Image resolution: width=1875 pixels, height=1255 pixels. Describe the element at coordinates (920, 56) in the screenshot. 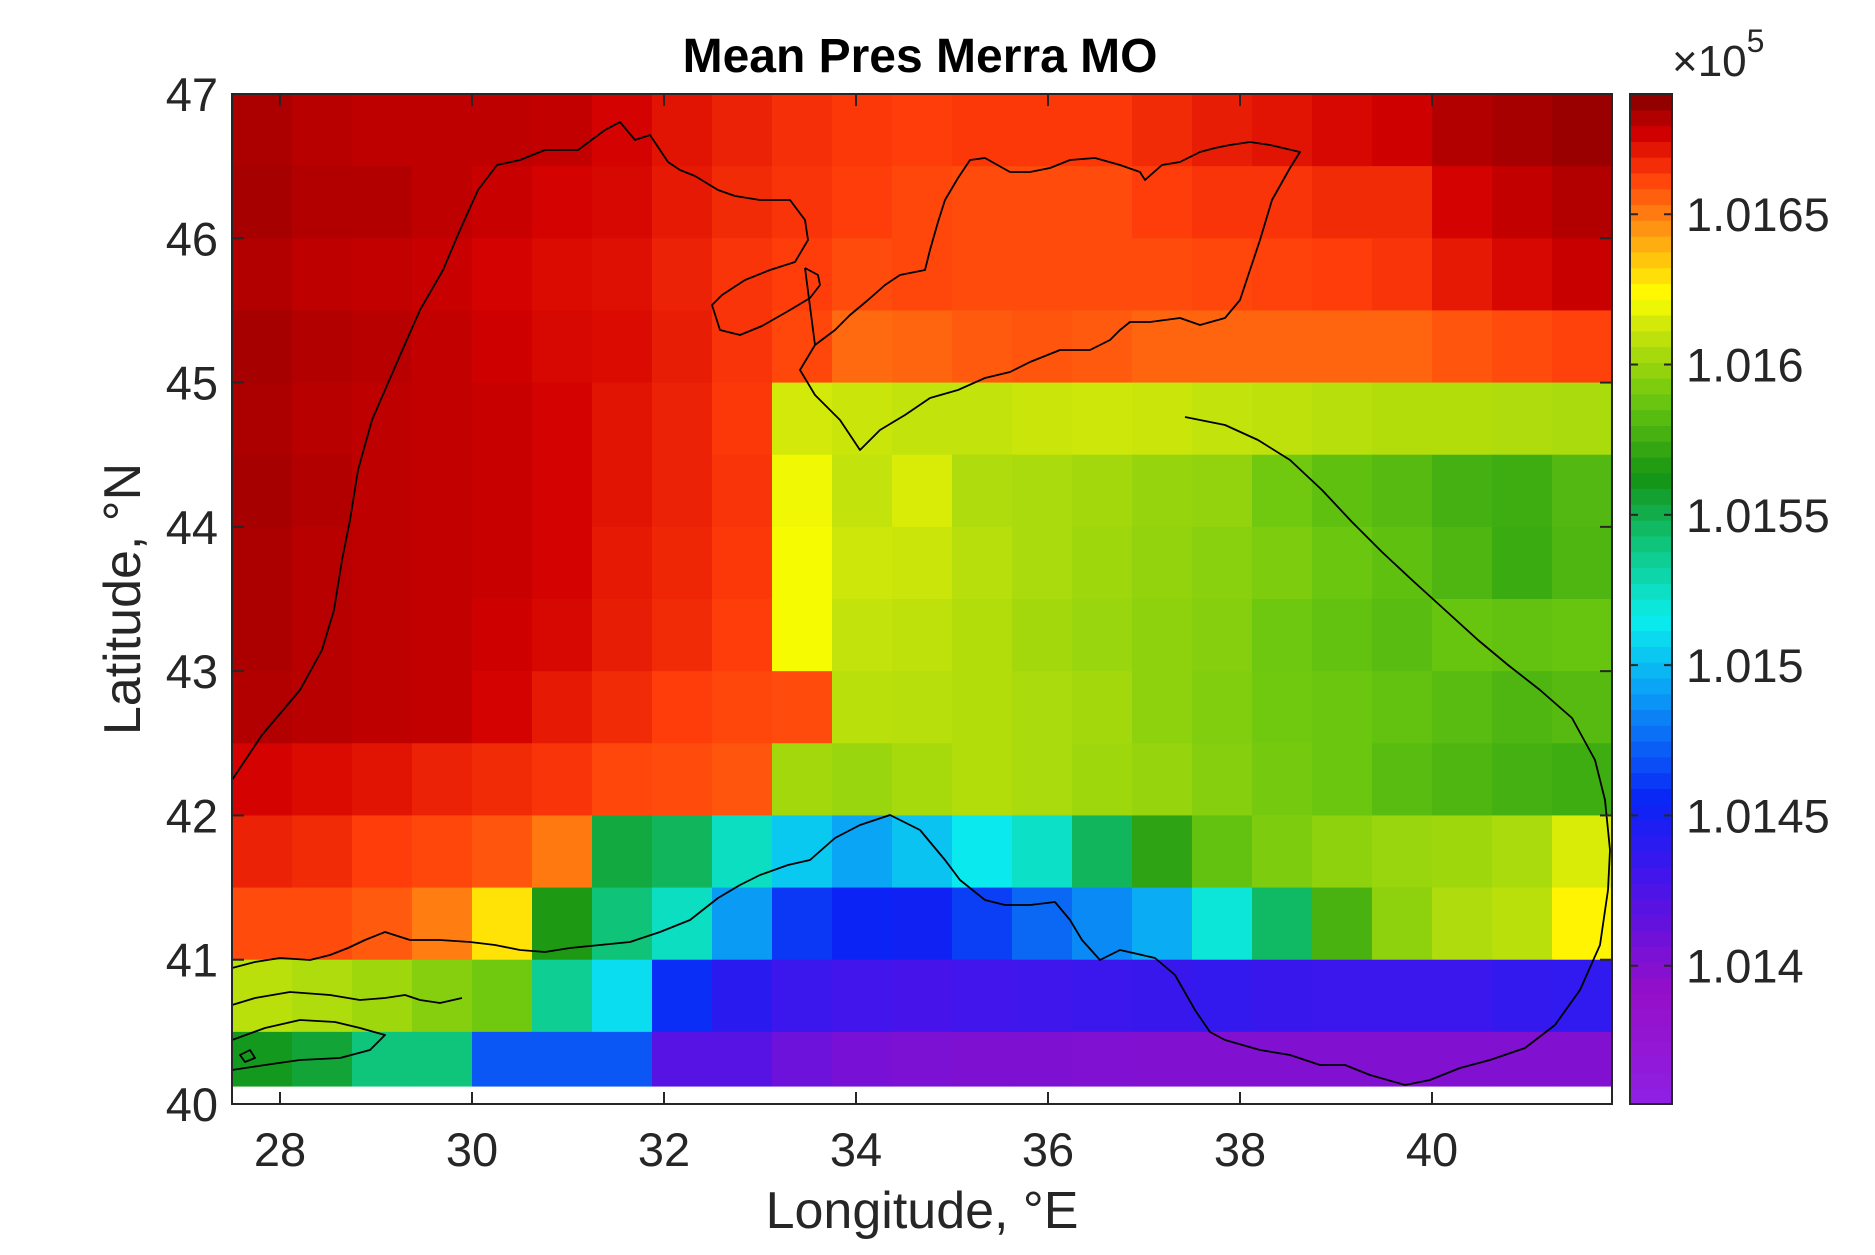

I see `chart-title: Mean Pres Merra MO` at that location.